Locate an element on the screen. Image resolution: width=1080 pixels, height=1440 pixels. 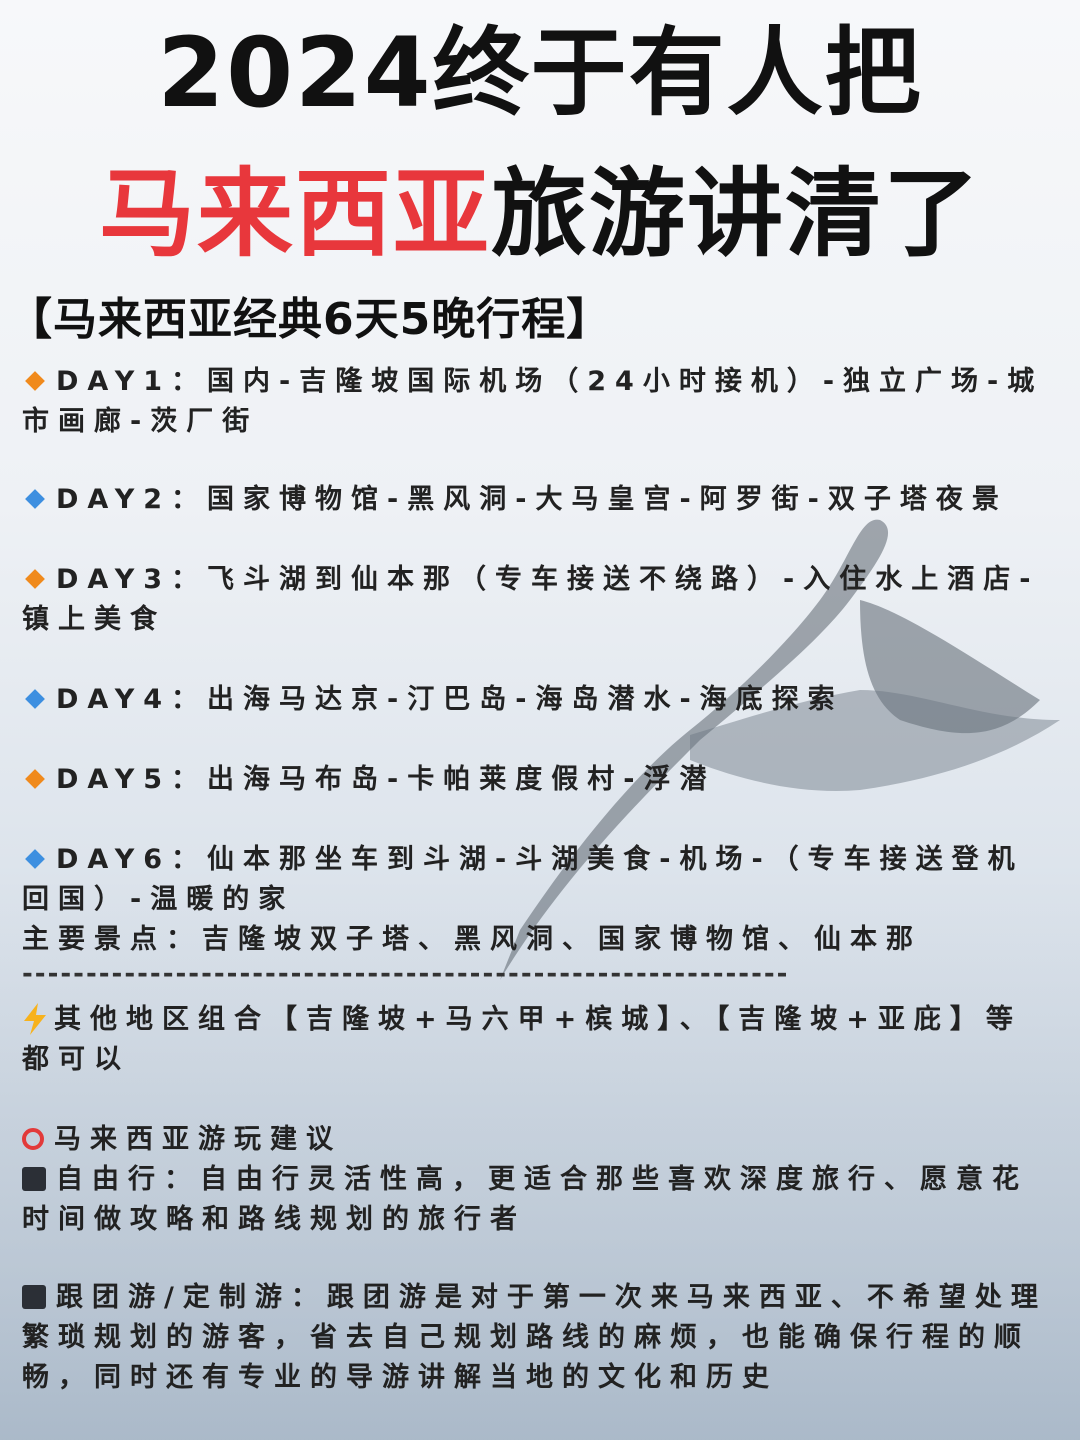
day-text: DAY6：仙本那坐车到斗湖-斗湖美食-机场-（专车接送登机回国）-温暖的家 is located at coordinates (523, 879).